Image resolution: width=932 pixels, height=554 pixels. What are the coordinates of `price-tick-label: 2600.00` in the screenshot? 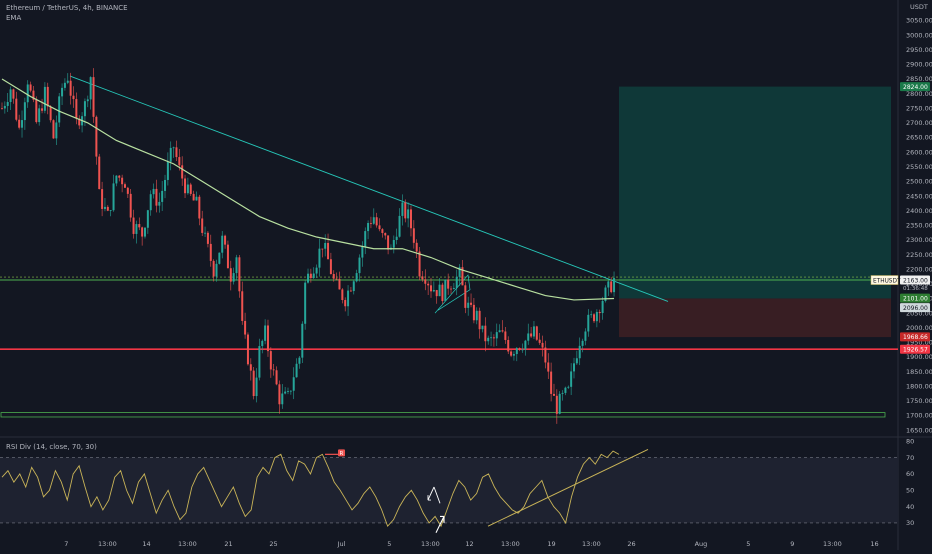 It's located at (919, 152).